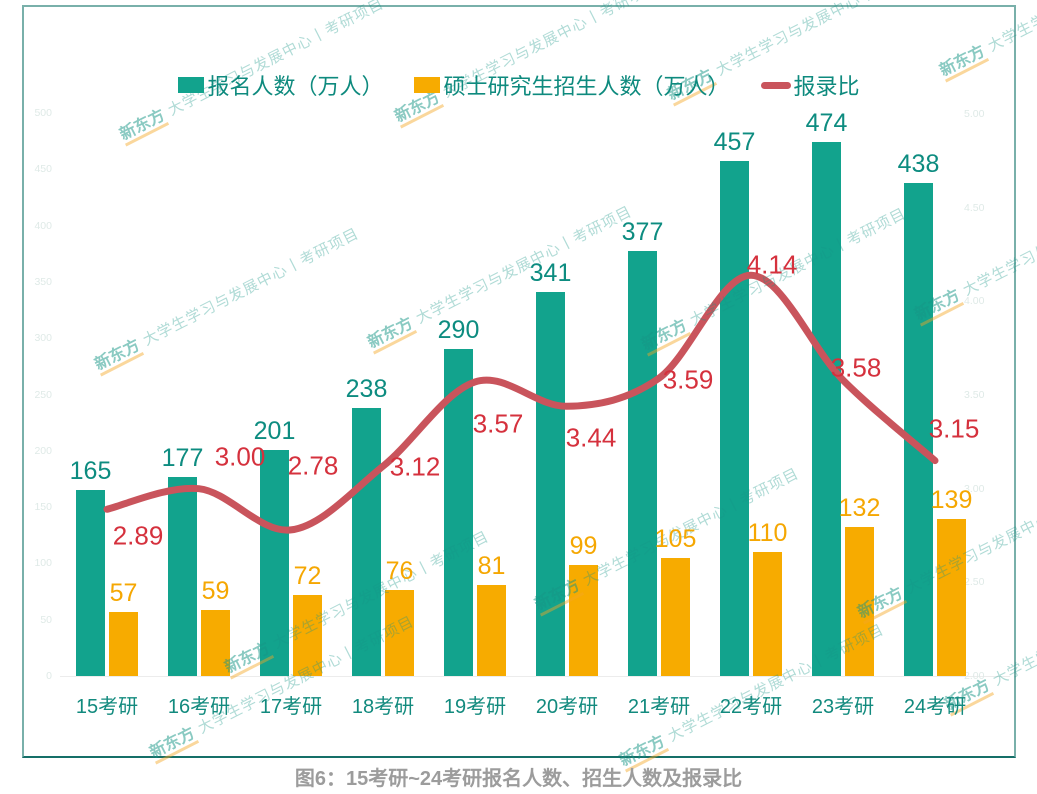  I want to click on applicants-value-label: 438, so click(918, 163).